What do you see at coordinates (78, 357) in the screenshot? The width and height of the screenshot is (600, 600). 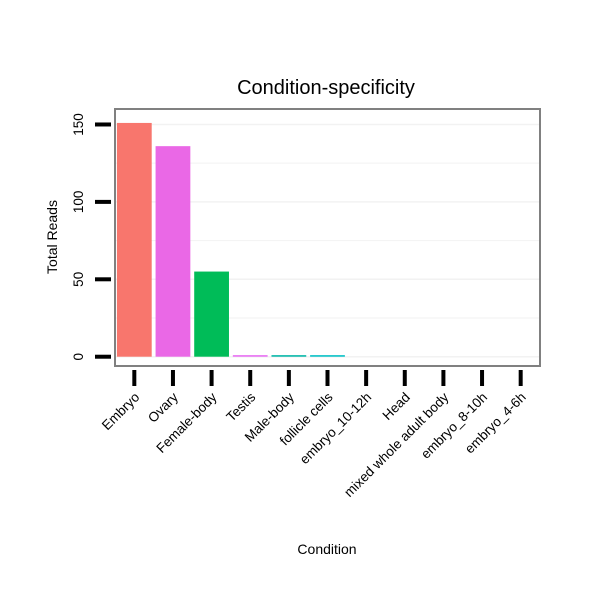 I see `y-tick-label: 0` at bounding box center [78, 357].